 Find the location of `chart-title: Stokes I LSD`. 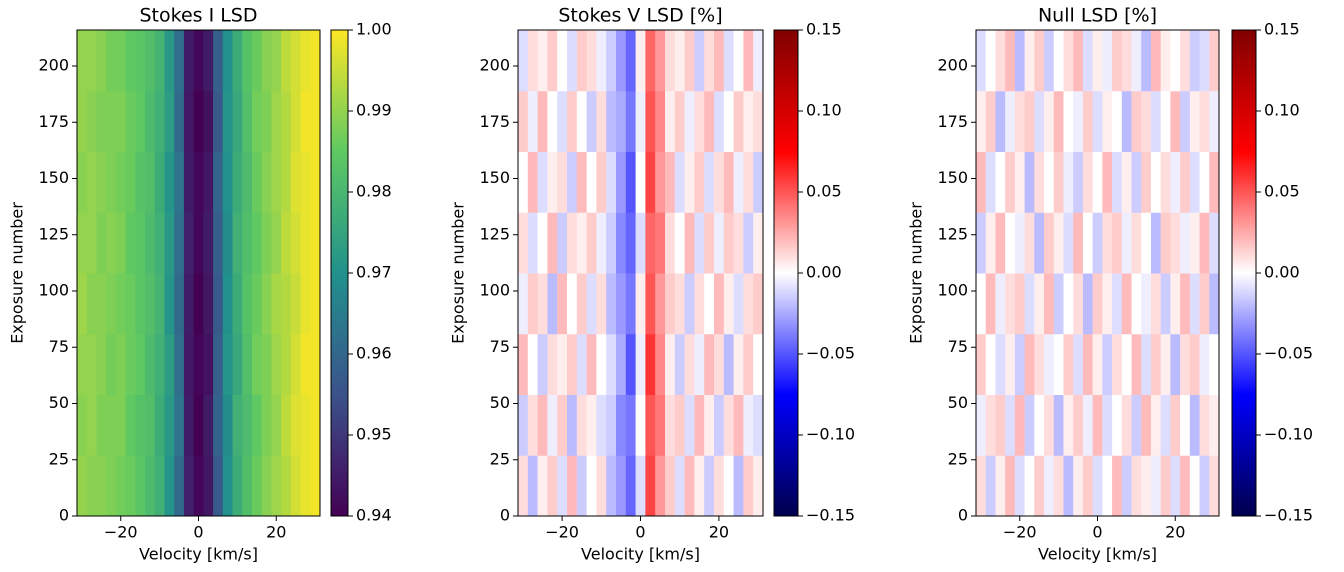

chart-title: Stokes I LSD is located at coordinates (198, 16).